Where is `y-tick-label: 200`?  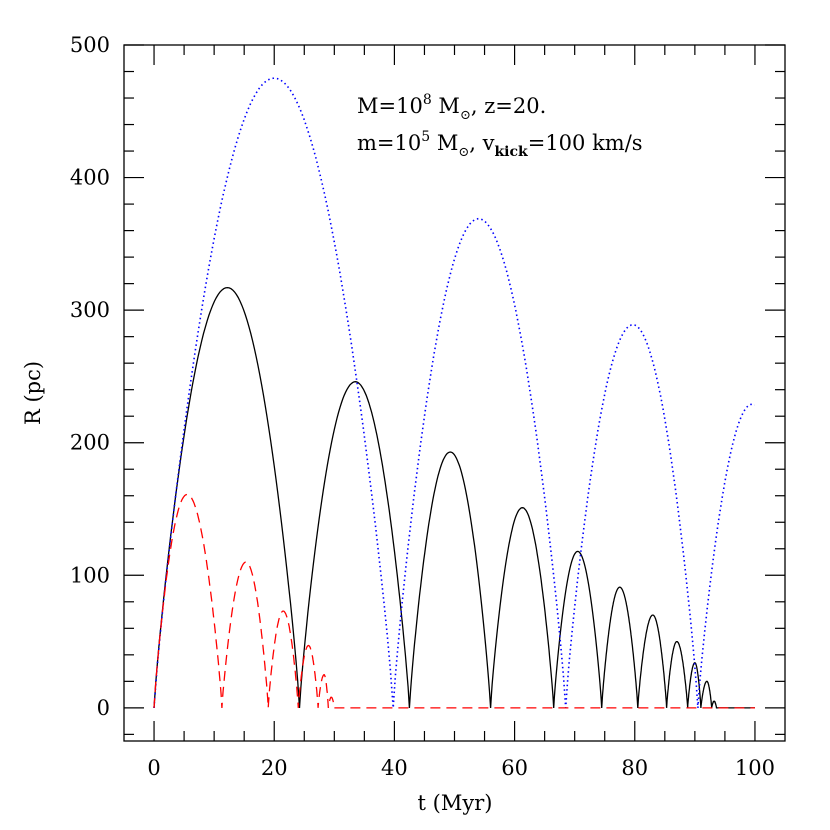 y-tick-label: 200 is located at coordinates (90, 443).